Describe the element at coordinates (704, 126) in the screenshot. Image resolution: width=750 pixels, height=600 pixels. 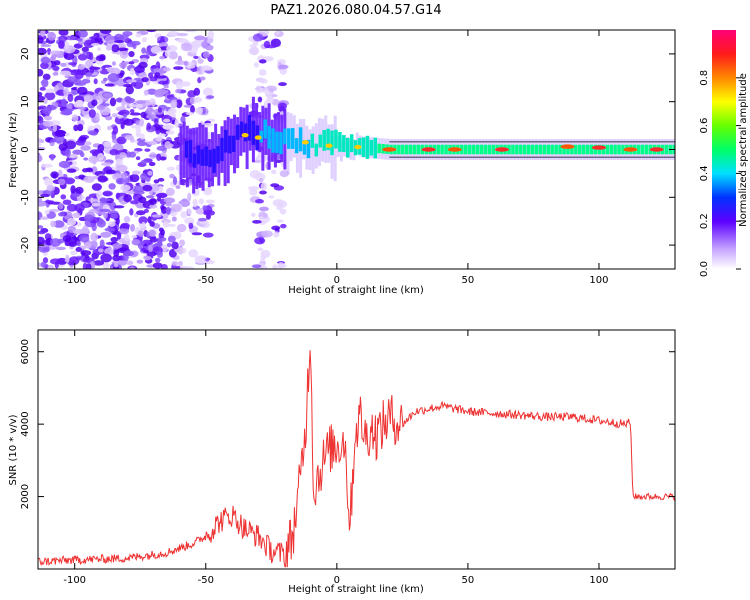
I see `colorbar-tick-label: 0.6` at that location.